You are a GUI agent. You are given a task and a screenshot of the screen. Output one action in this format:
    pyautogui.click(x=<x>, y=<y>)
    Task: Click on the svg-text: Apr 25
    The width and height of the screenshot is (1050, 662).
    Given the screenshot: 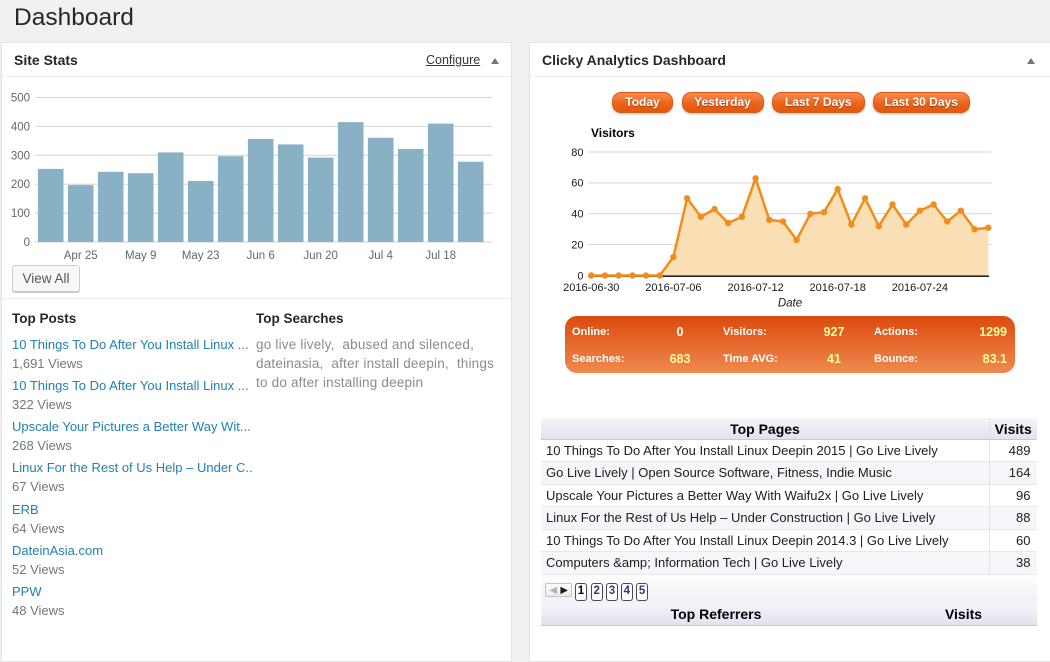 What is the action you would take?
    pyautogui.click(x=81, y=256)
    